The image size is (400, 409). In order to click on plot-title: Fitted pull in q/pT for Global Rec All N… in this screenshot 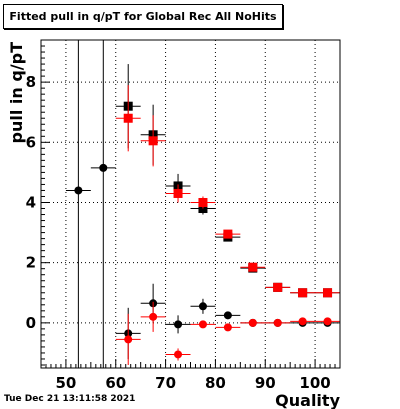, I will do `click(143, 16)`.